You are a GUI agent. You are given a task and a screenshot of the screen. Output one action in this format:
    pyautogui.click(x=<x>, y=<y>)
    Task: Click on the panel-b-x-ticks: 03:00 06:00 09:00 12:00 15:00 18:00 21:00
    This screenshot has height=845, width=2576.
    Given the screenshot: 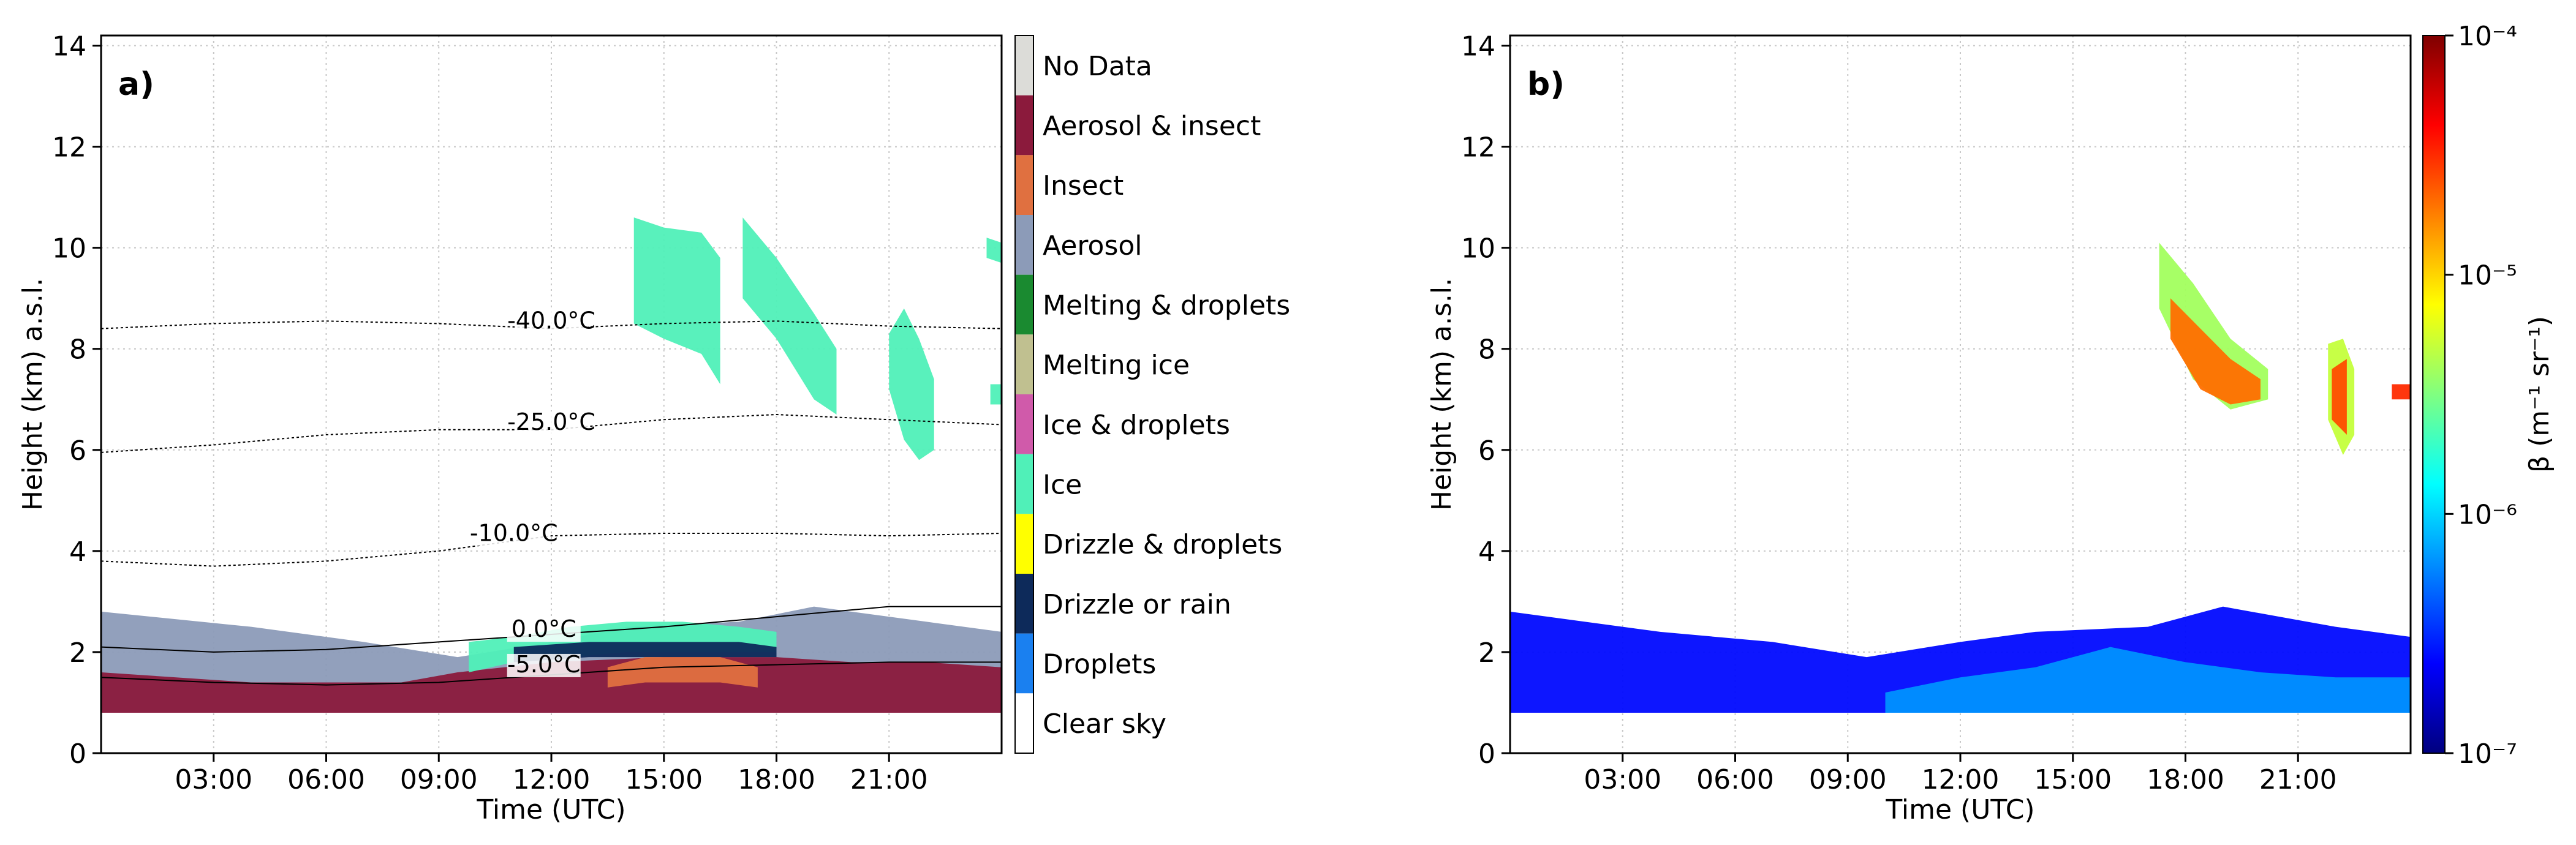 What is the action you would take?
    pyautogui.click(x=1960, y=774)
    